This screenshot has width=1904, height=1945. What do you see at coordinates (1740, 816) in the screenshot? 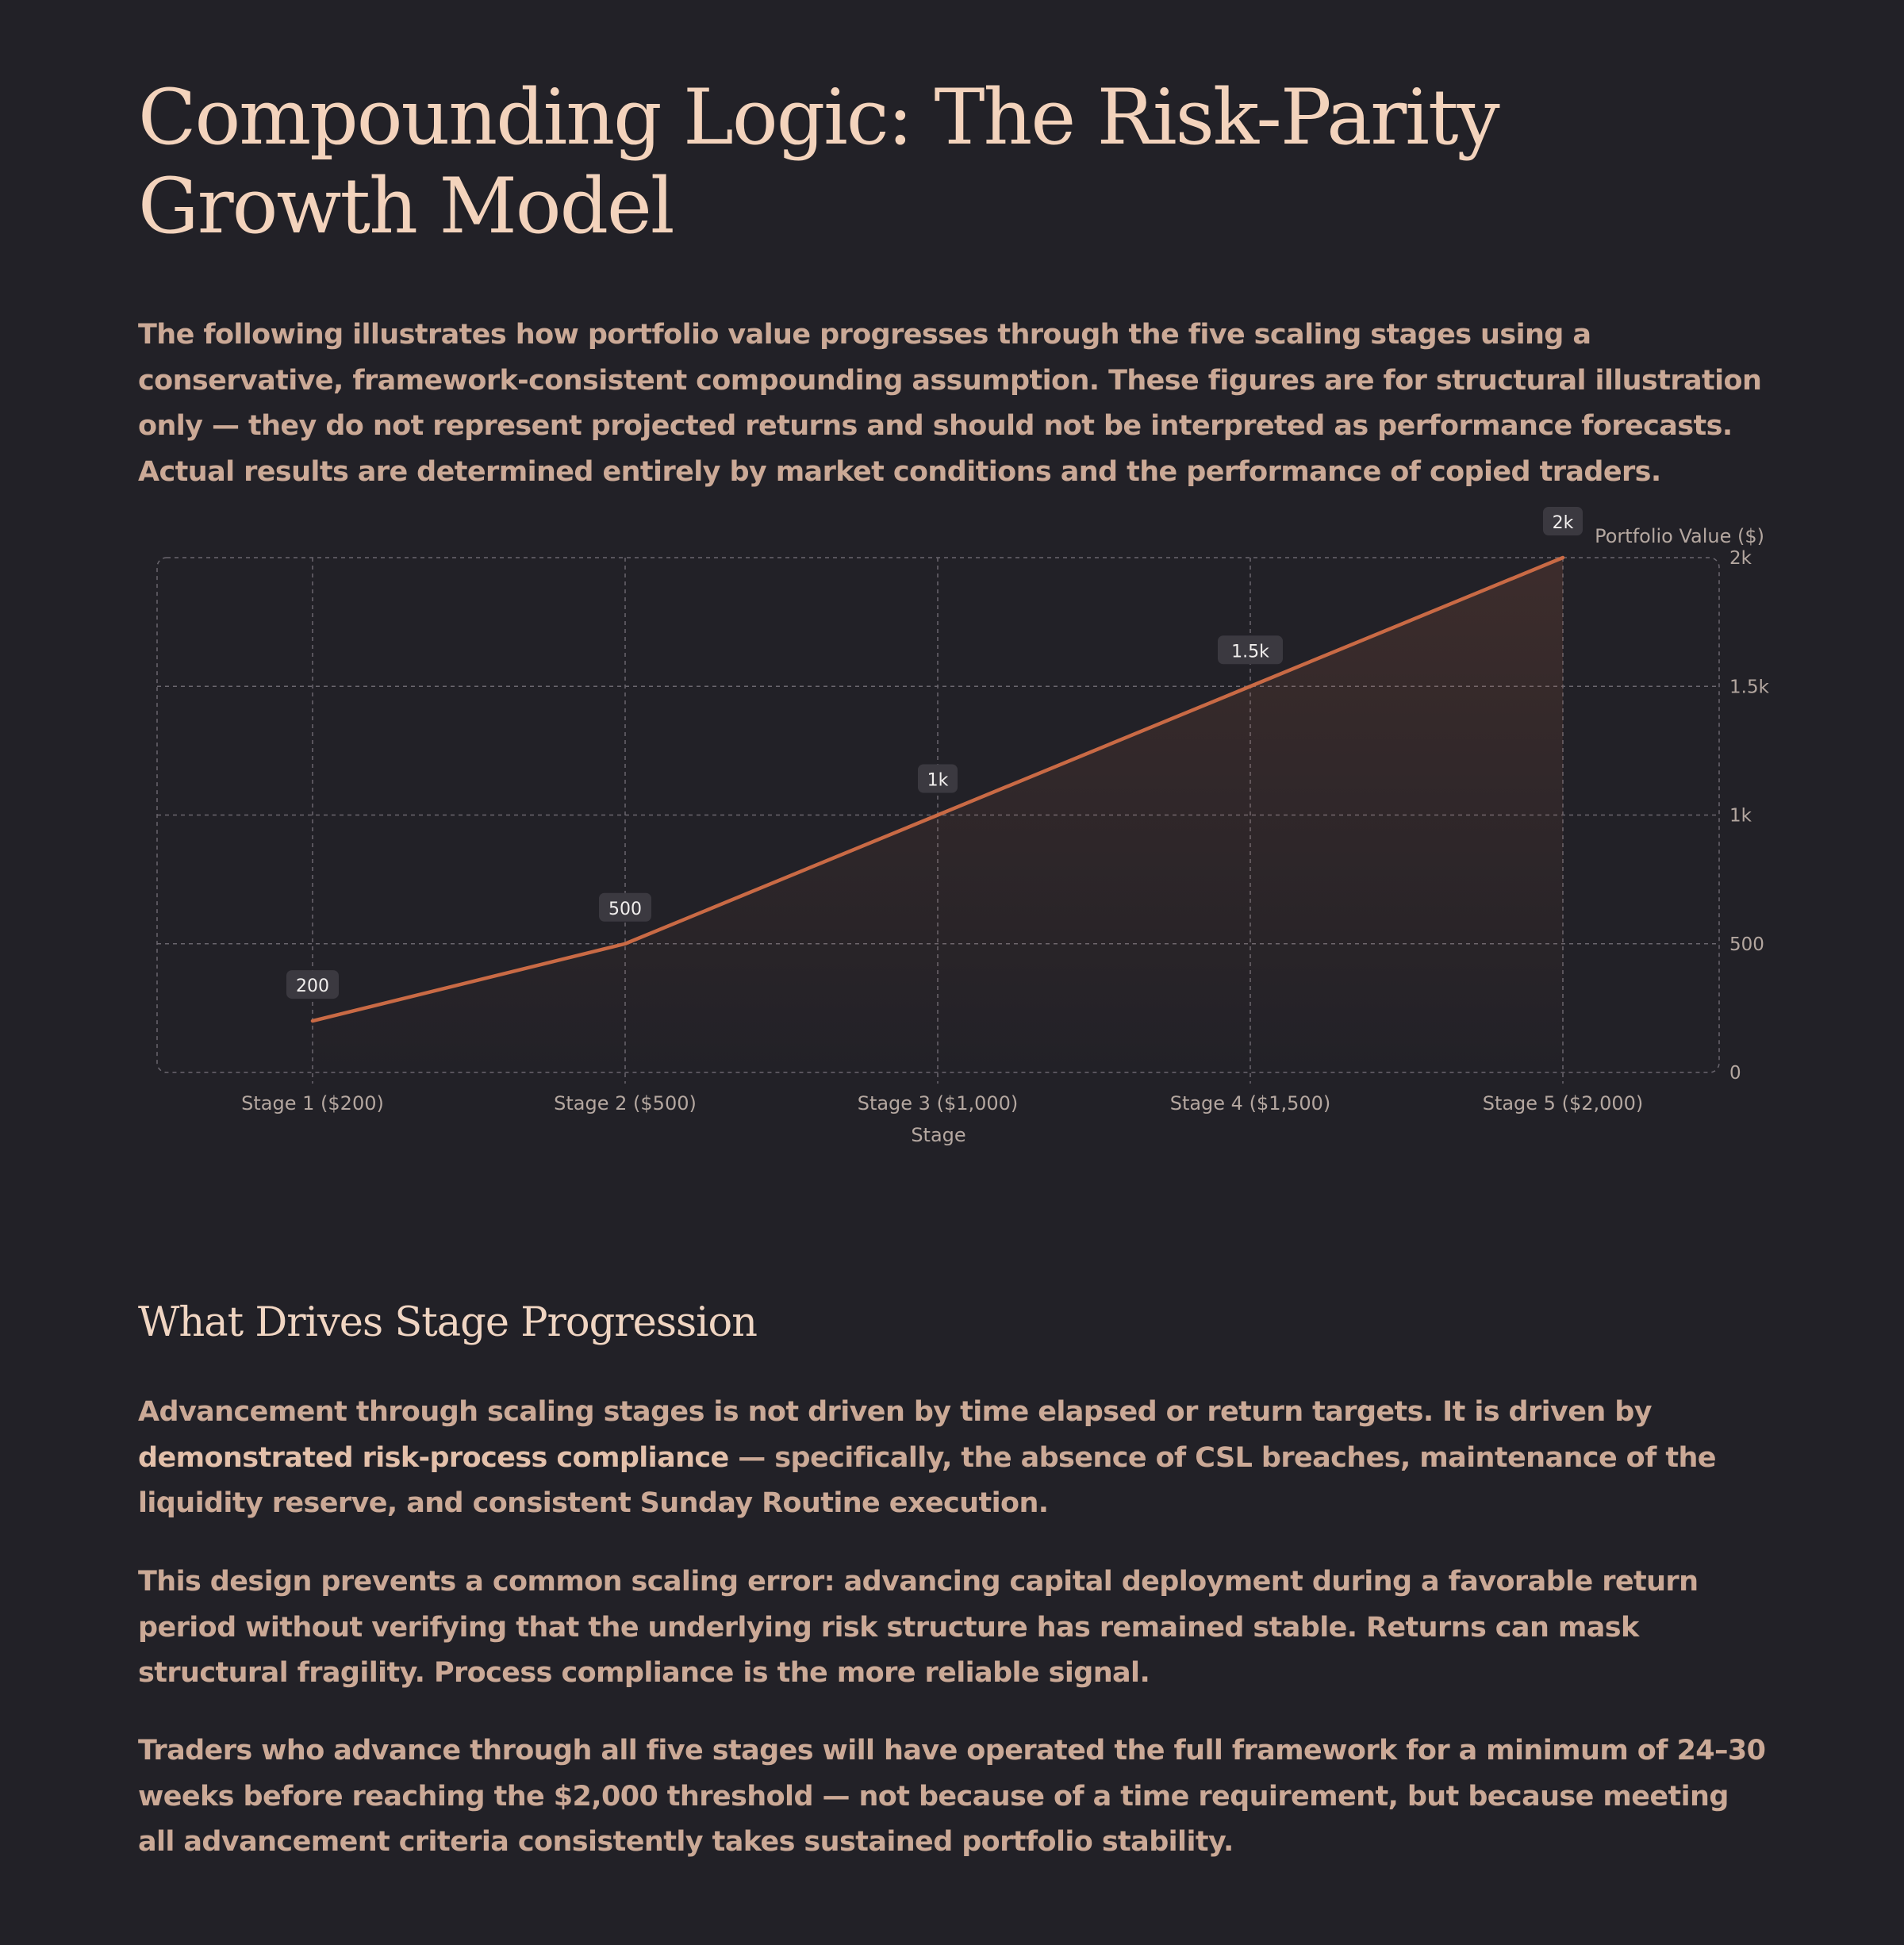
I see `y-tick-label: 1k` at bounding box center [1740, 816].